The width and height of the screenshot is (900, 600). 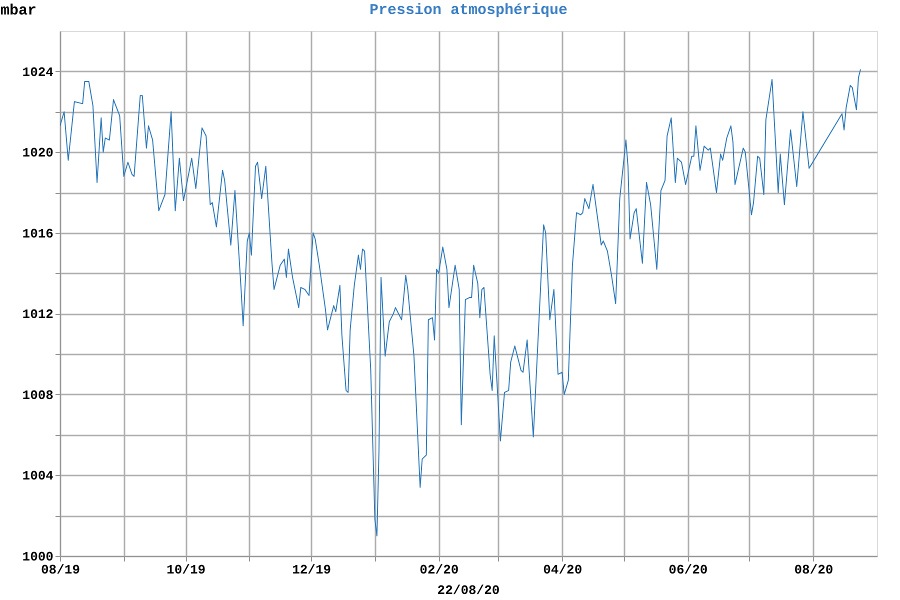 I want to click on text: 22/08/20, so click(x=468, y=590).